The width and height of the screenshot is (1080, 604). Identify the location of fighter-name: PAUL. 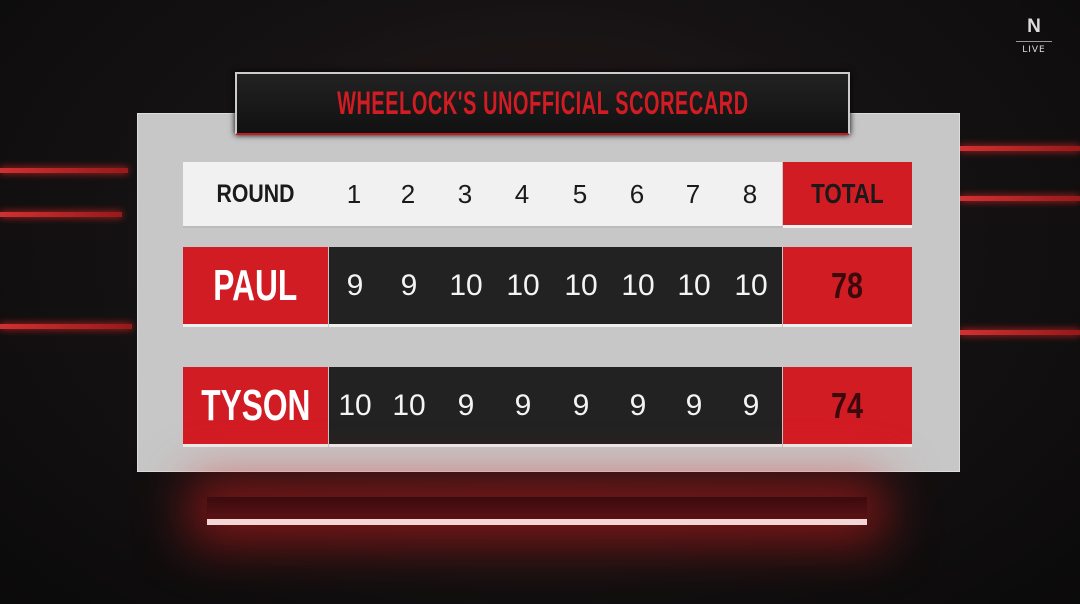
(255, 287).